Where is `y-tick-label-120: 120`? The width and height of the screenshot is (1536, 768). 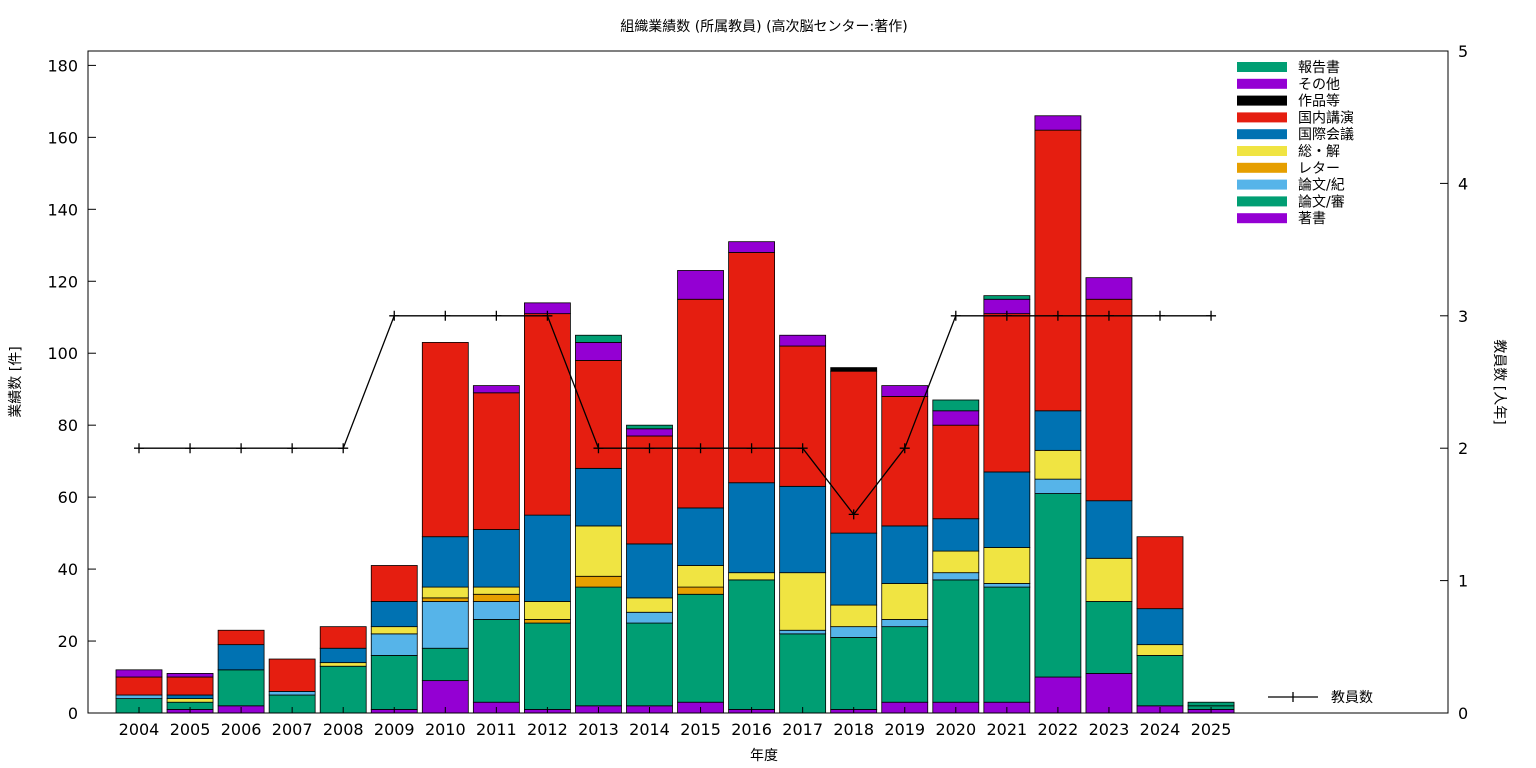 y-tick-label-120: 120 is located at coordinates (62, 281).